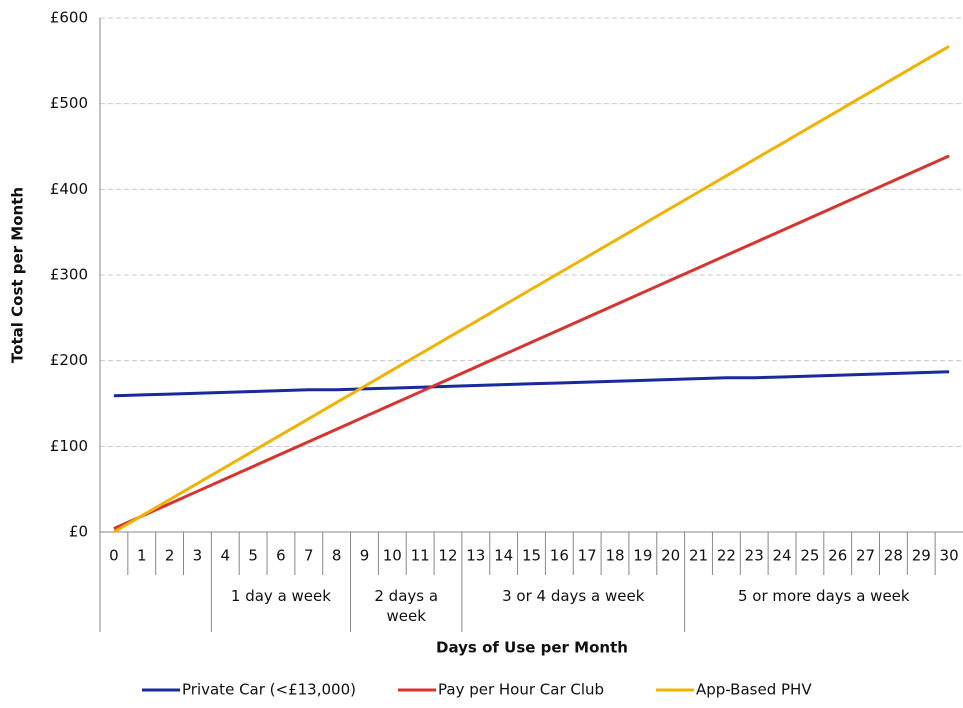  I want to click on series-line, so click(531, 384).